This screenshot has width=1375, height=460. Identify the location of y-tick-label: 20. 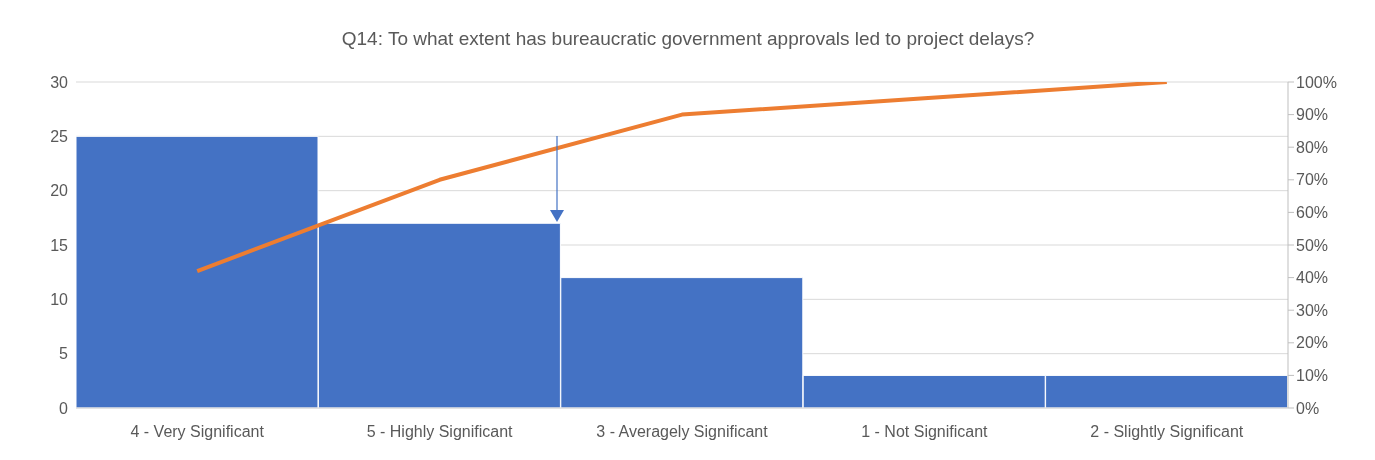
(59, 191).